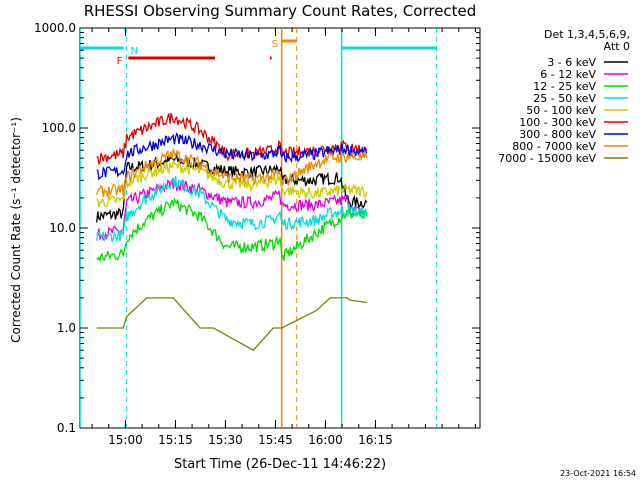  Describe the element at coordinates (66, 428) in the screenshot. I see `y-tick-label-0: 0.1` at that location.